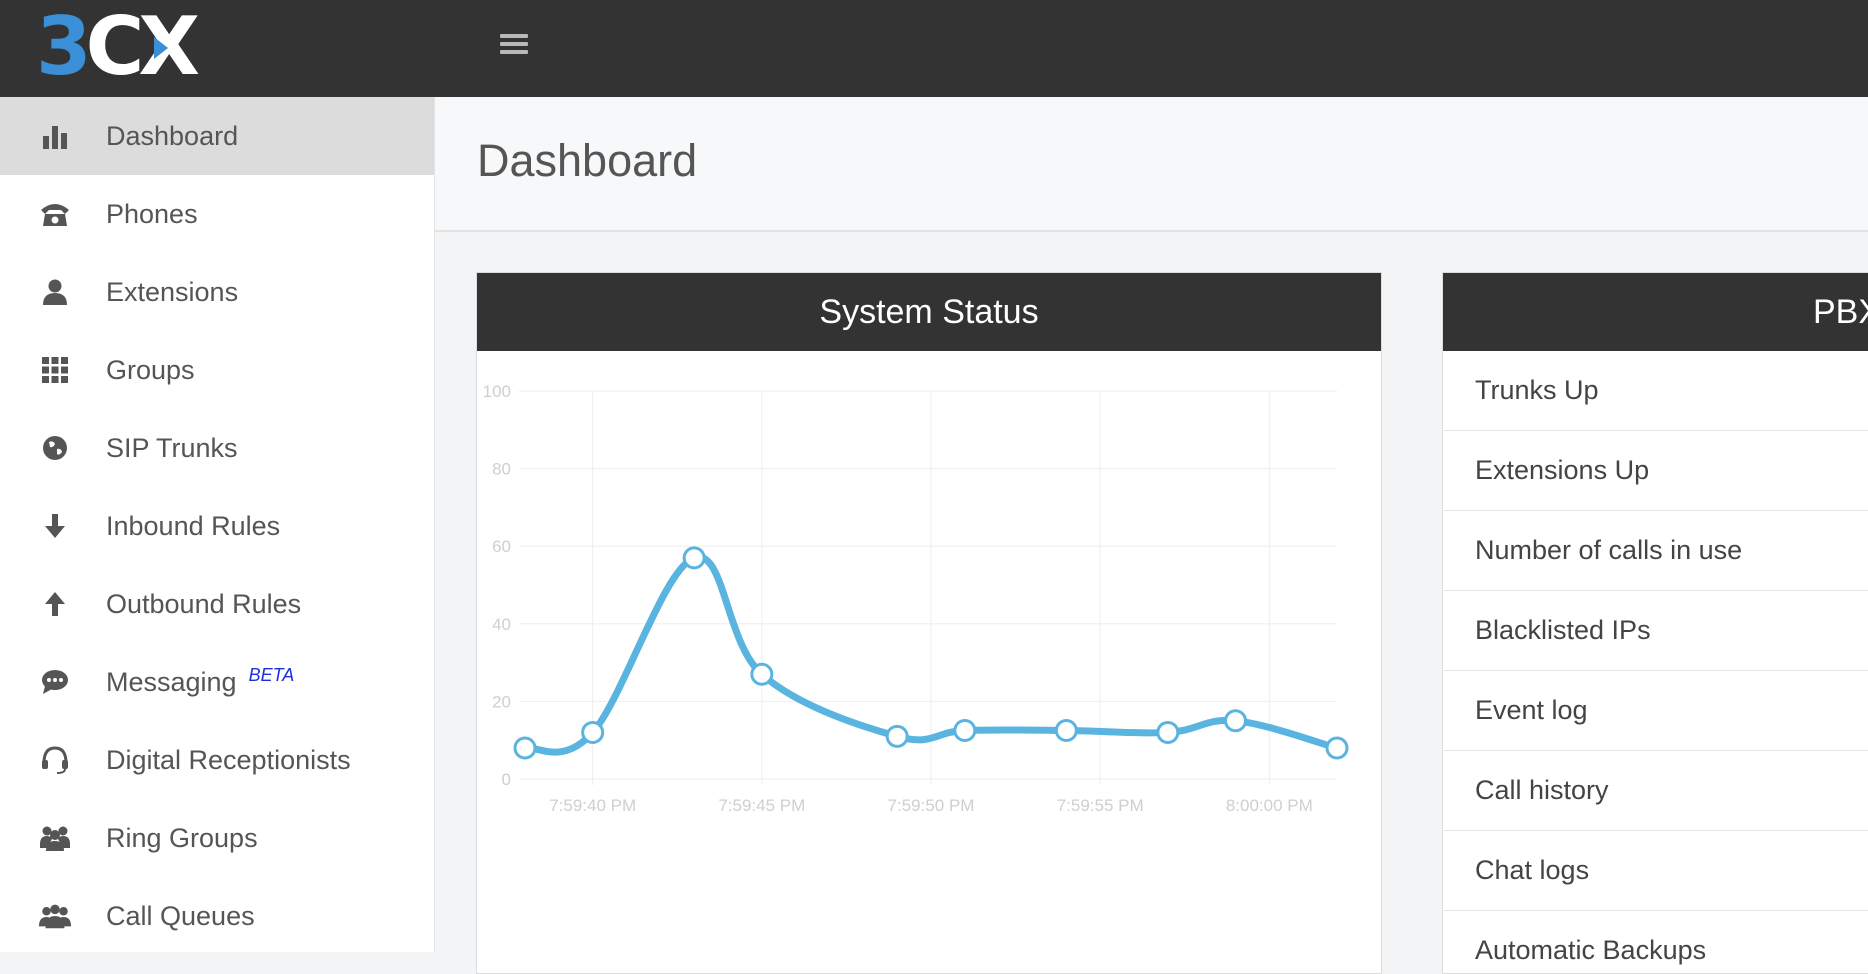 The height and width of the screenshot is (974, 1868). I want to click on sidebar-item-label: Digital Receptionists, so click(228, 760).